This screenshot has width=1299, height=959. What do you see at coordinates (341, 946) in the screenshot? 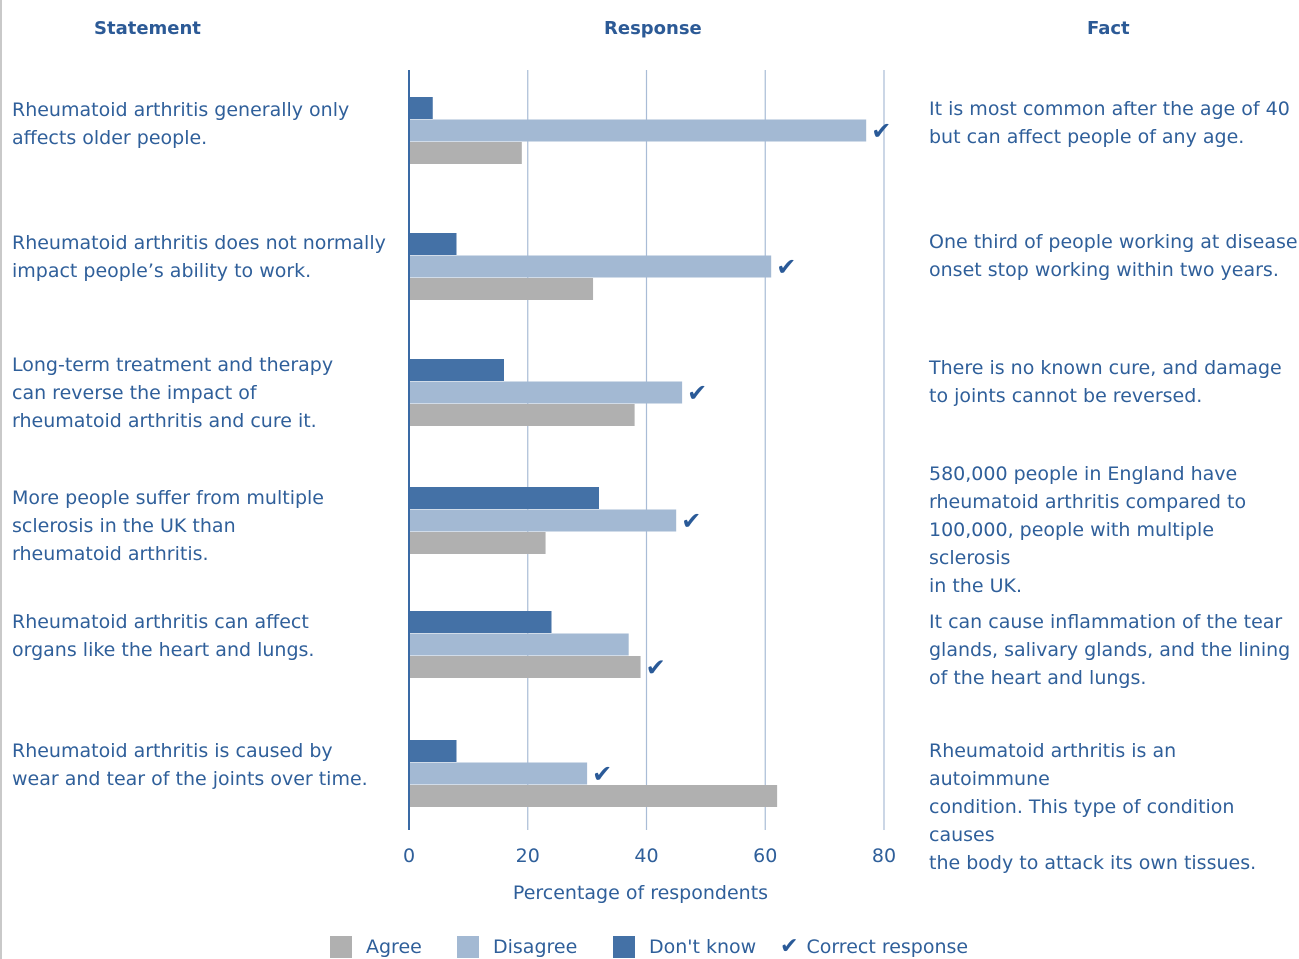
I see `legend-agree-swatch` at bounding box center [341, 946].